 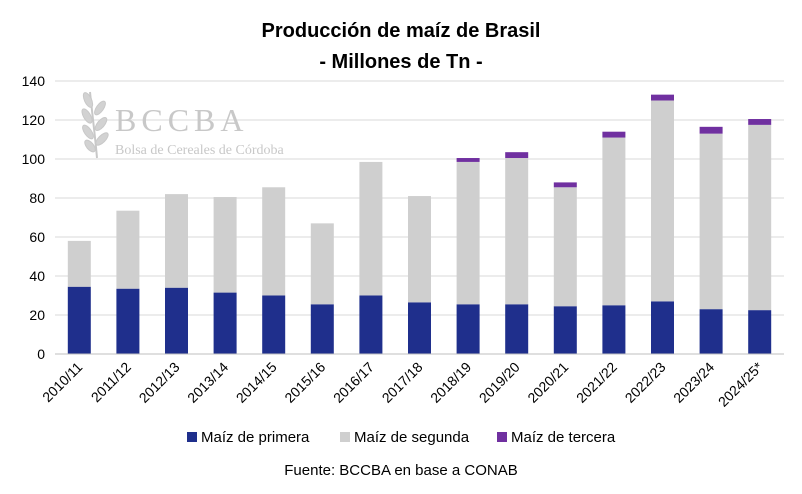 I want to click on bar-segunda-2022/23, so click(x=662, y=201).